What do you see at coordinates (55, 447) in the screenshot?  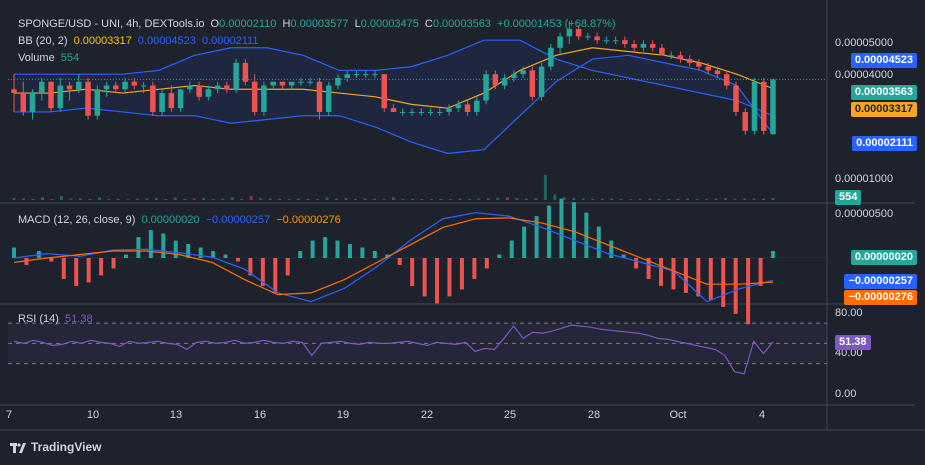 I see `tradingview-brand: TradingView` at bounding box center [55, 447].